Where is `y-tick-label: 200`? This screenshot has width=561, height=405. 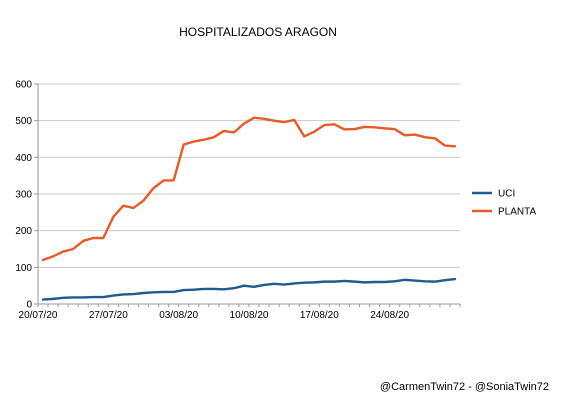
y-tick-label: 200 is located at coordinates (23, 231).